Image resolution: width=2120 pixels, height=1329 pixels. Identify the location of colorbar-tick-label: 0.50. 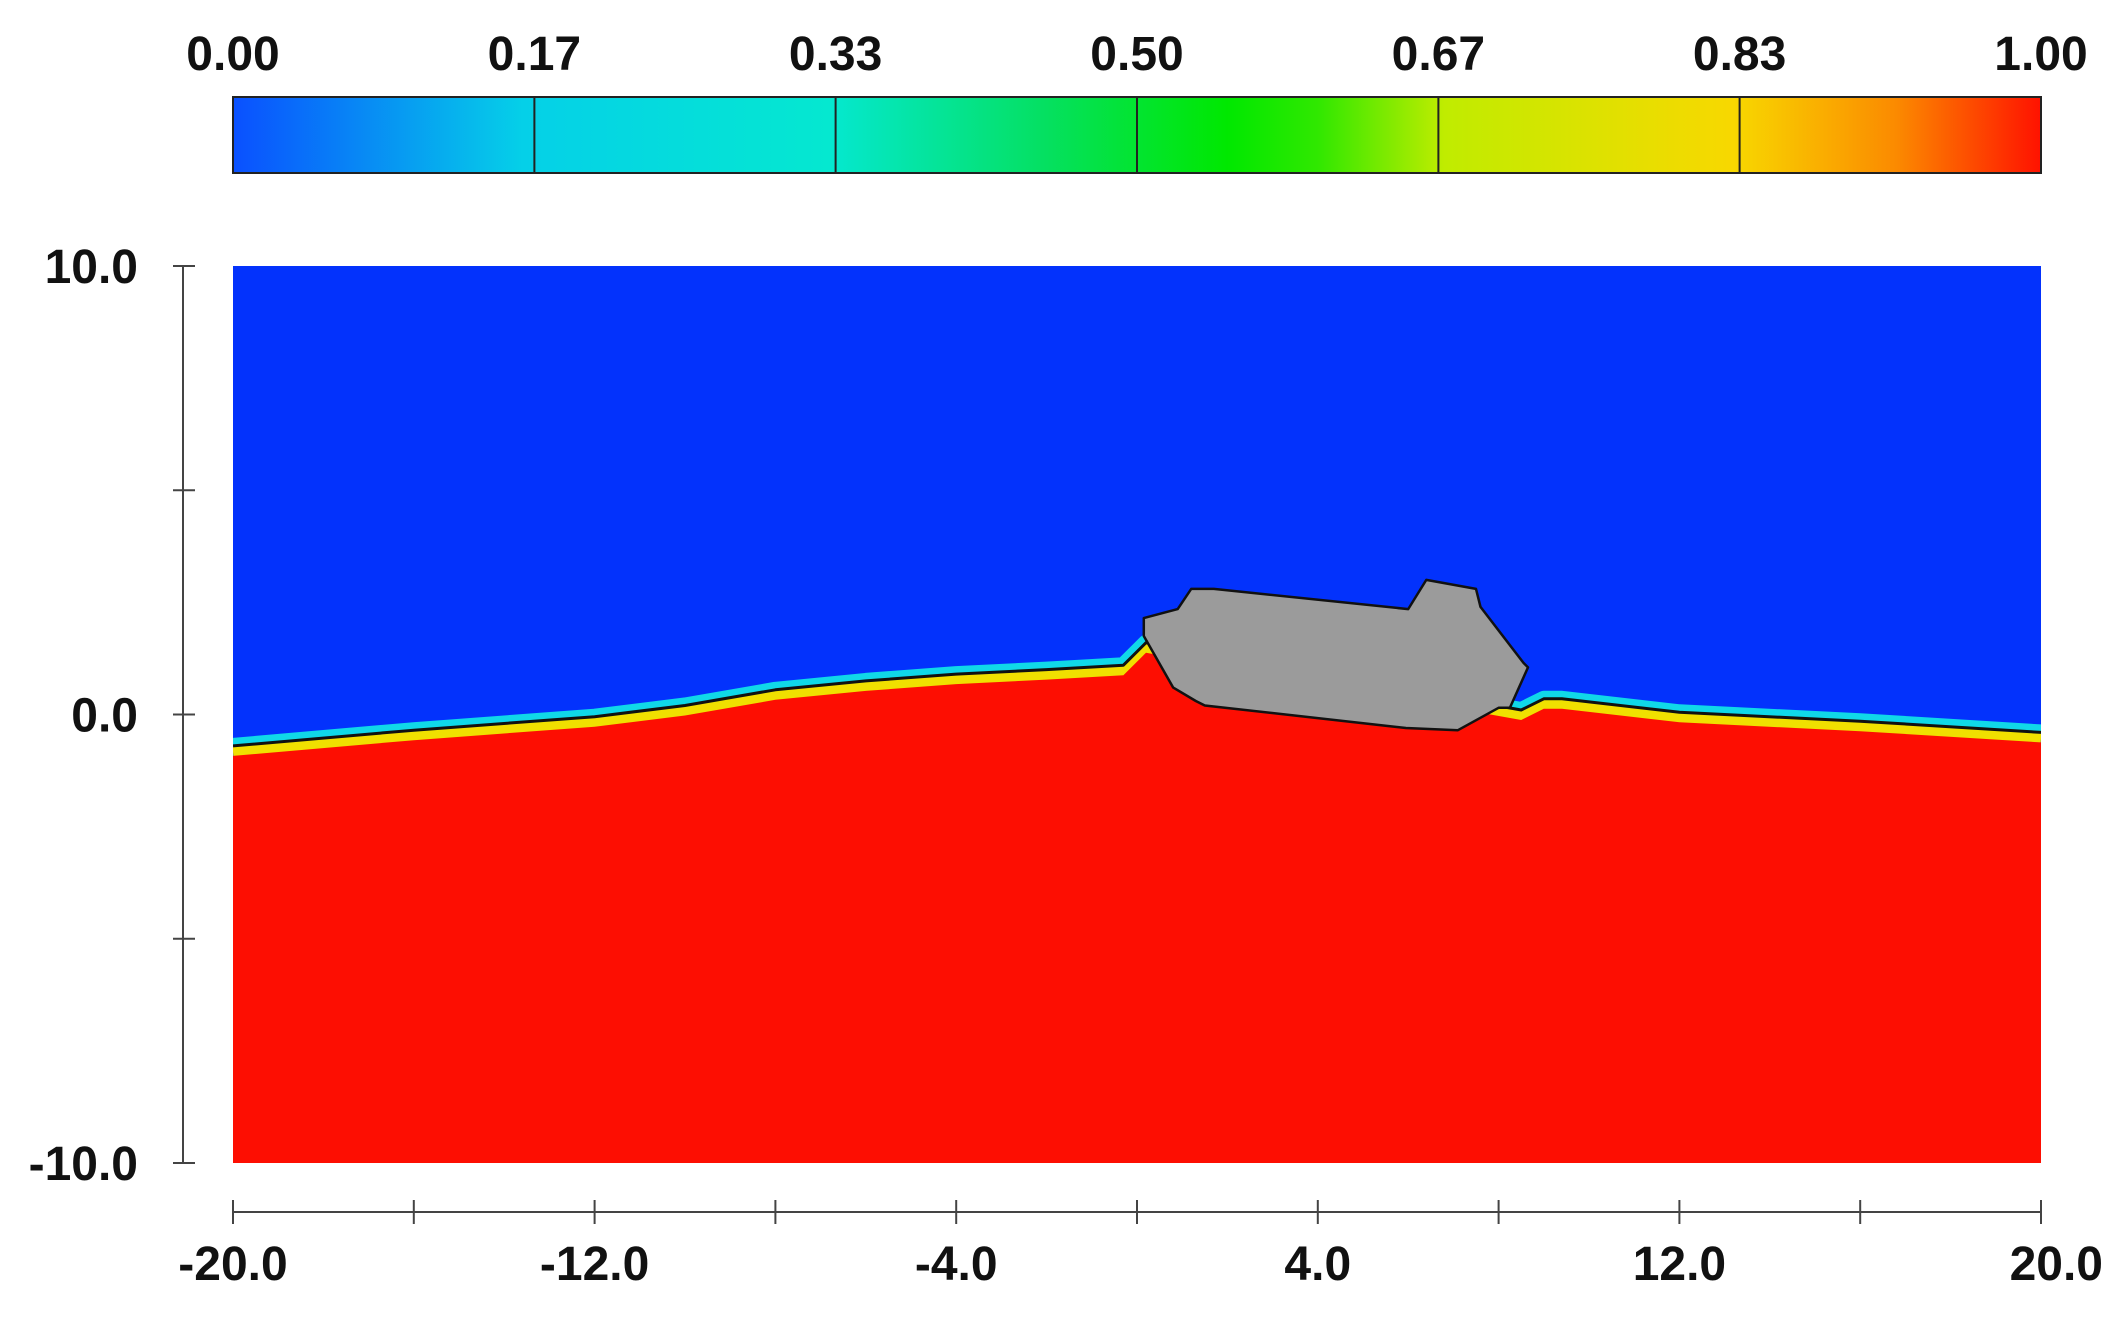
(1136, 54).